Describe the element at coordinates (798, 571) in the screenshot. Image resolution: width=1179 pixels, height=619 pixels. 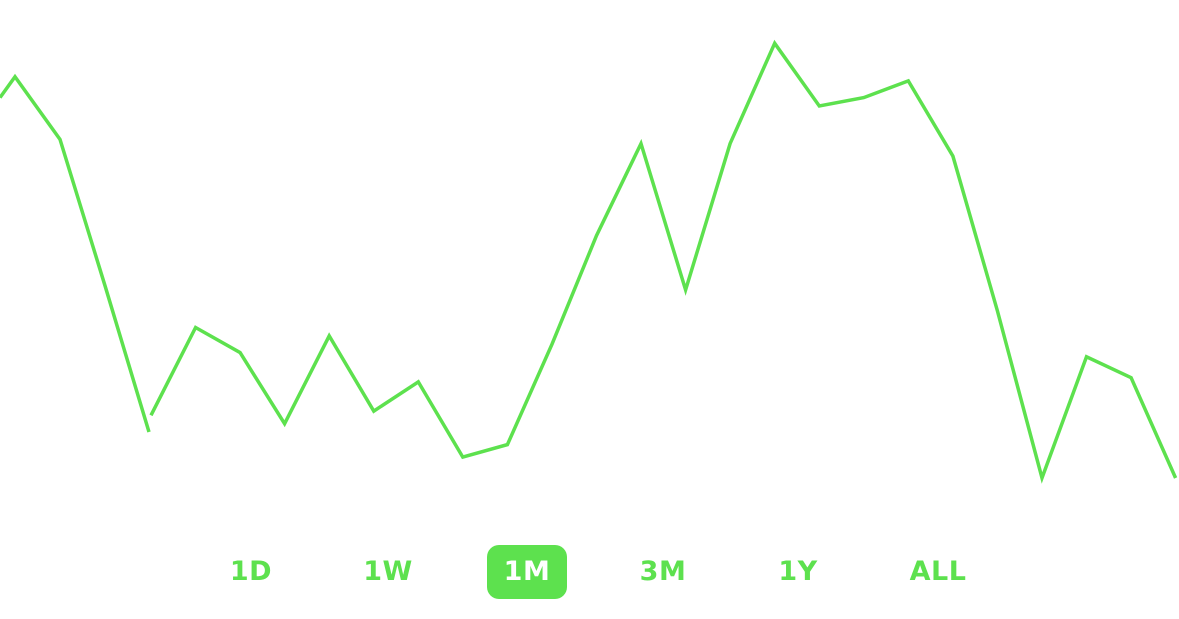
I see `range-button-1y: 1Y` at that location.